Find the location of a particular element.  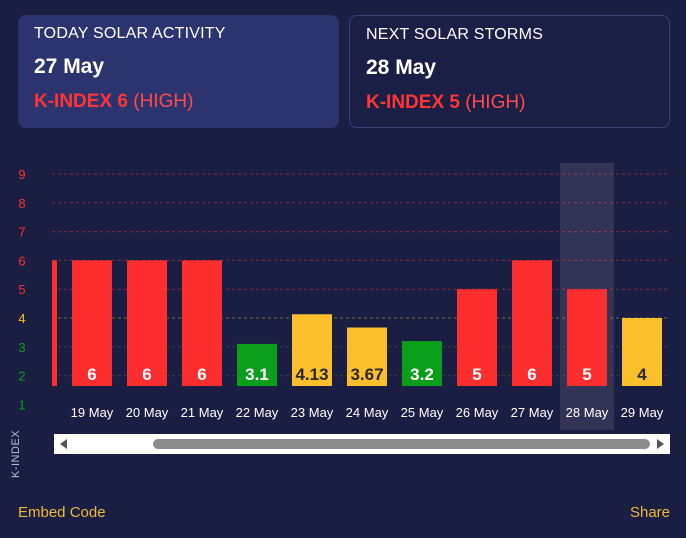

x-tick-label: 29 May is located at coordinates (642, 412).